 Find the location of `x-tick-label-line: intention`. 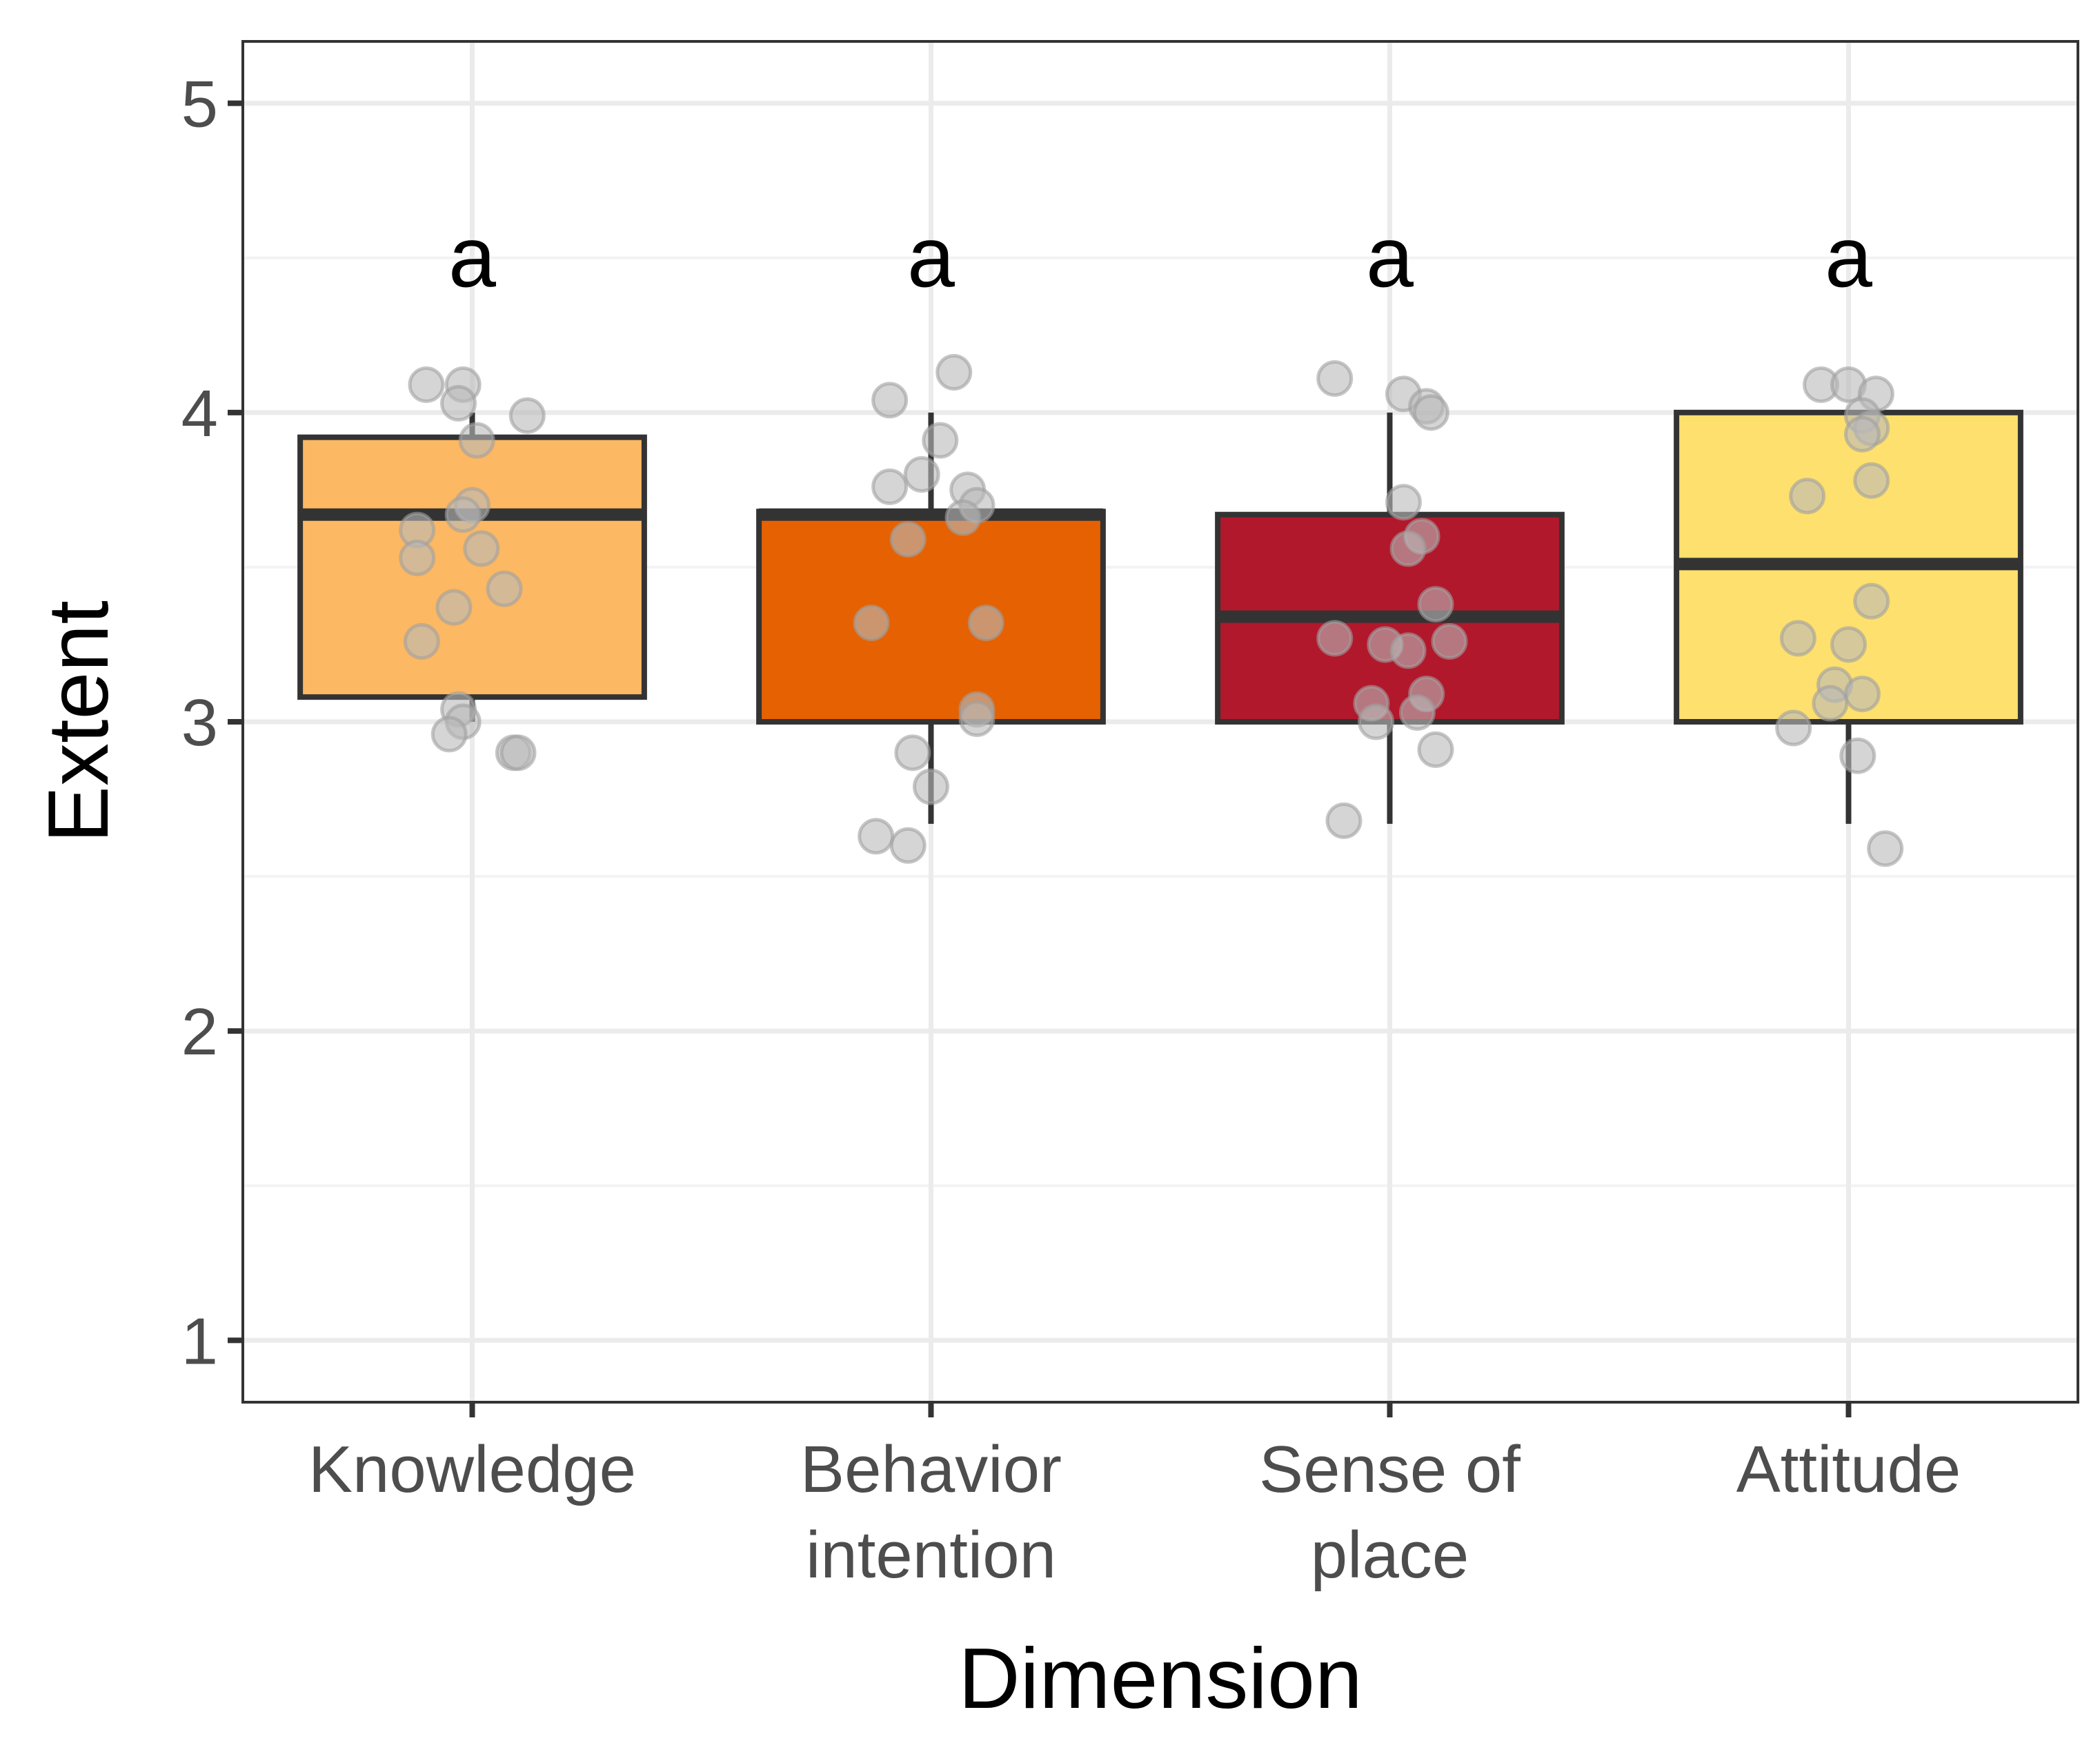

x-tick-label-line: intention is located at coordinates (931, 1555).